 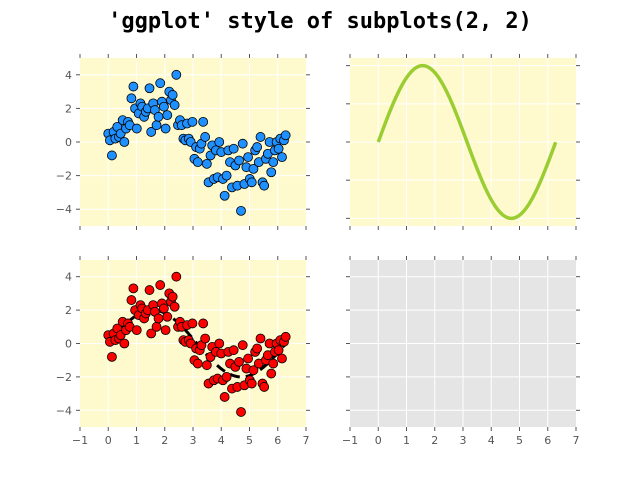 I want to click on x-tick-label: 6, so click(x=277, y=440).